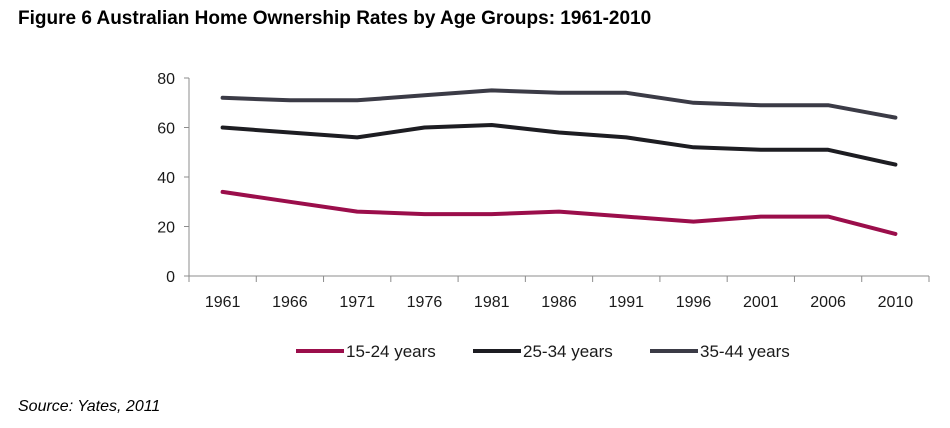 The width and height of the screenshot is (950, 428). Describe the element at coordinates (559, 302) in the screenshot. I see `x-tick-label: 1986` at that location.